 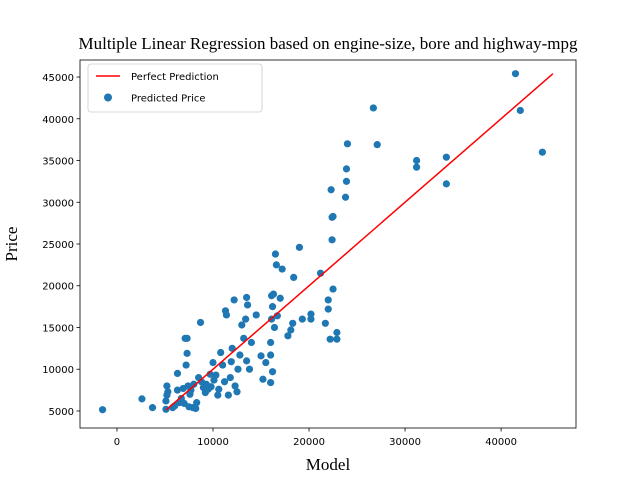 What do you see at coordinates (61, 412) in the screenshot?
I see `y-tick-label: 5000` at bounding box center [61, 412].